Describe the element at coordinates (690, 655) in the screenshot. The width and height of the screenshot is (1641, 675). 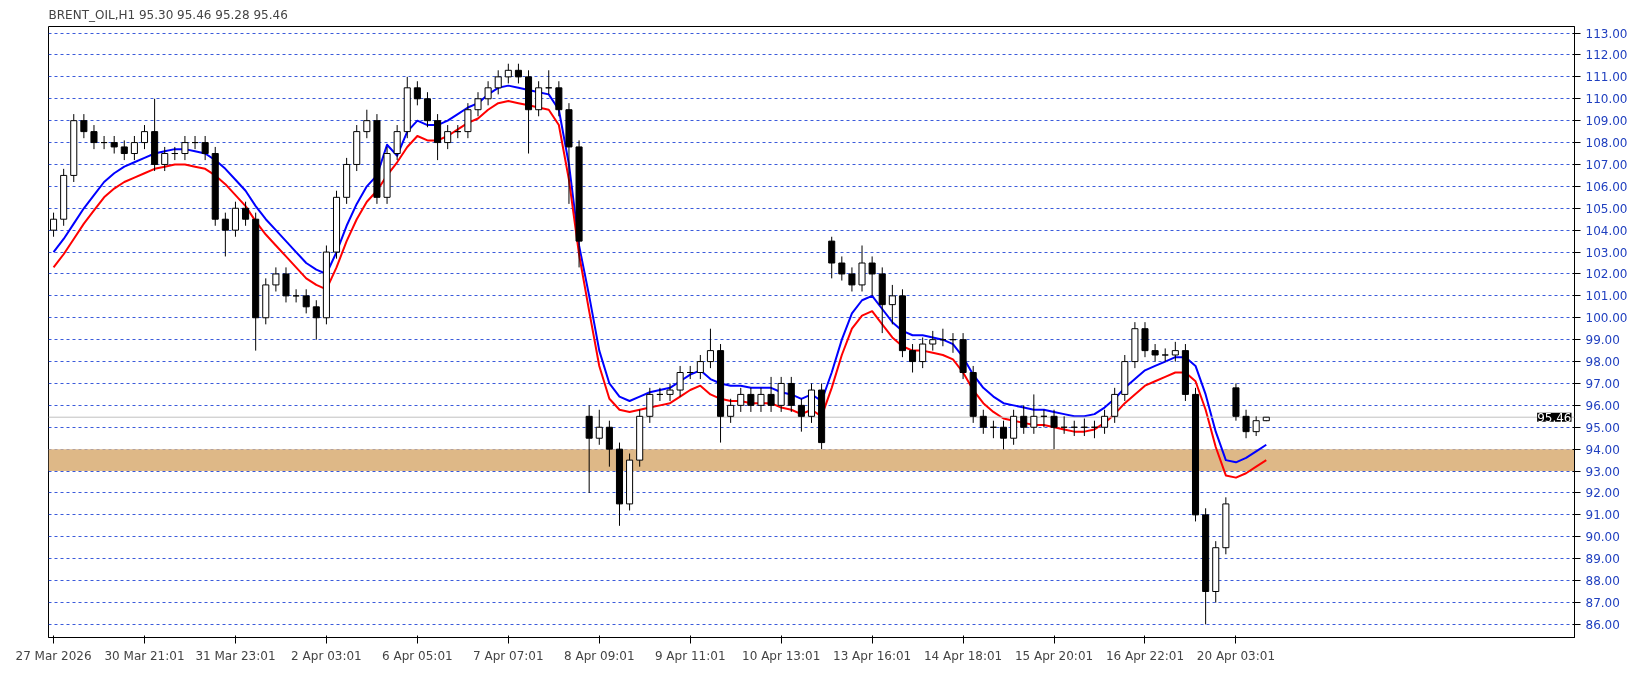
I see `x-tick-label: 9 Apr 11:01` at that location.